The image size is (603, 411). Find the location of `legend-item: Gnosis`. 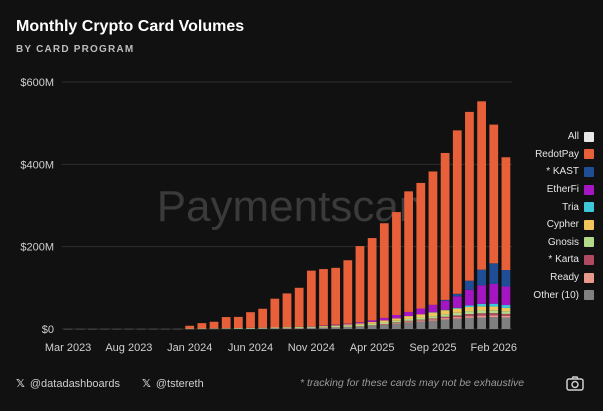

legend-item: Gnosis is located at coordinates (548, 243).